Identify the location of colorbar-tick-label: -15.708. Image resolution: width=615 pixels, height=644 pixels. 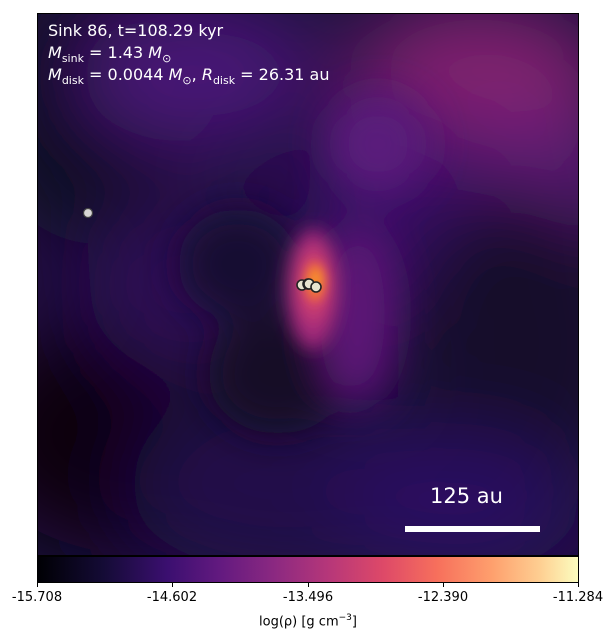
(37, 597).